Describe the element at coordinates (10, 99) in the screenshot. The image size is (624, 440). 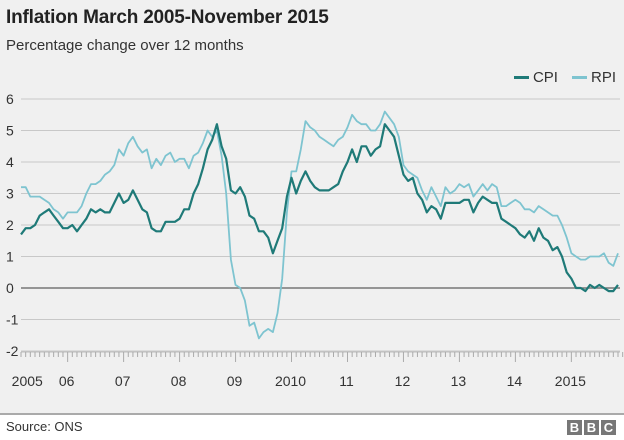
I see `y-tick-label: 6` at that location.